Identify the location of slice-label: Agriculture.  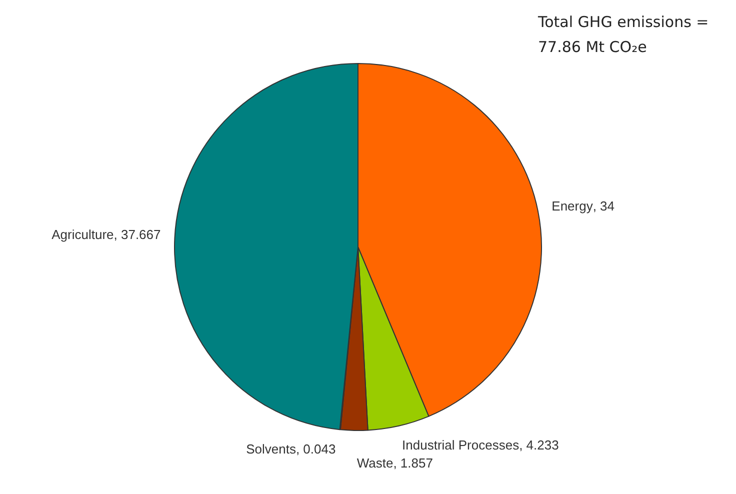
(83, 234).